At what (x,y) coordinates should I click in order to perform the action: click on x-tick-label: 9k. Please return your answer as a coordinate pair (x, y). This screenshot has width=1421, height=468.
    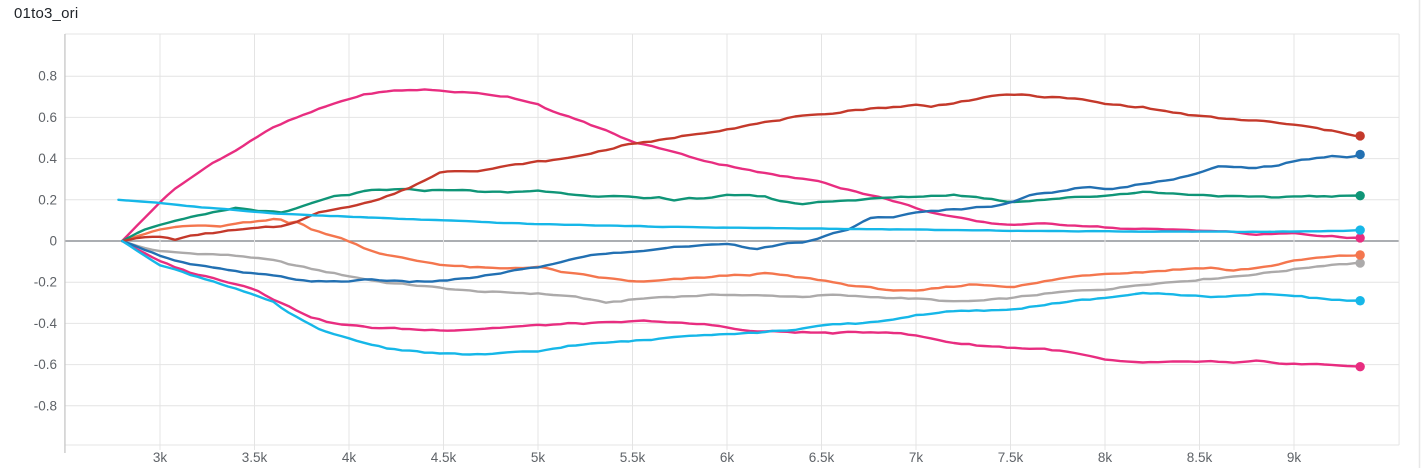
    Looking at the image, I should click on (1294, 457).